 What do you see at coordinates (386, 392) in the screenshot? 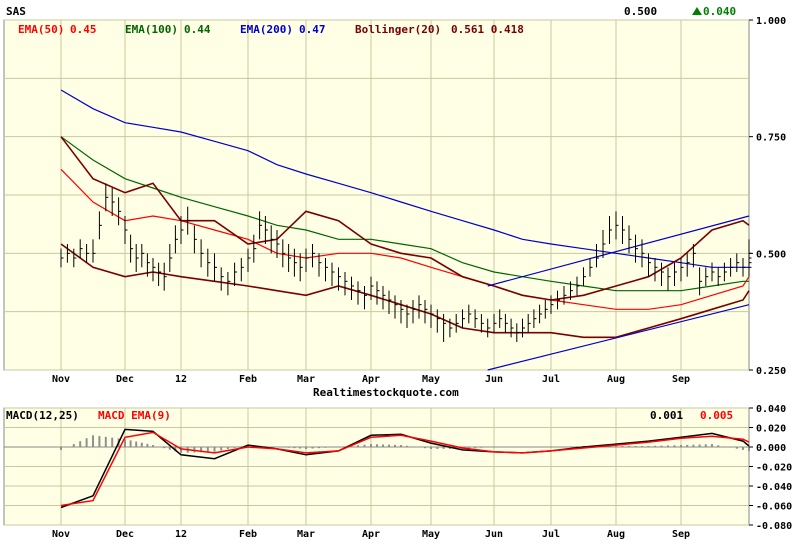
I see `watermark: Realtimestockquote.com` at bounding box center [386, 392].